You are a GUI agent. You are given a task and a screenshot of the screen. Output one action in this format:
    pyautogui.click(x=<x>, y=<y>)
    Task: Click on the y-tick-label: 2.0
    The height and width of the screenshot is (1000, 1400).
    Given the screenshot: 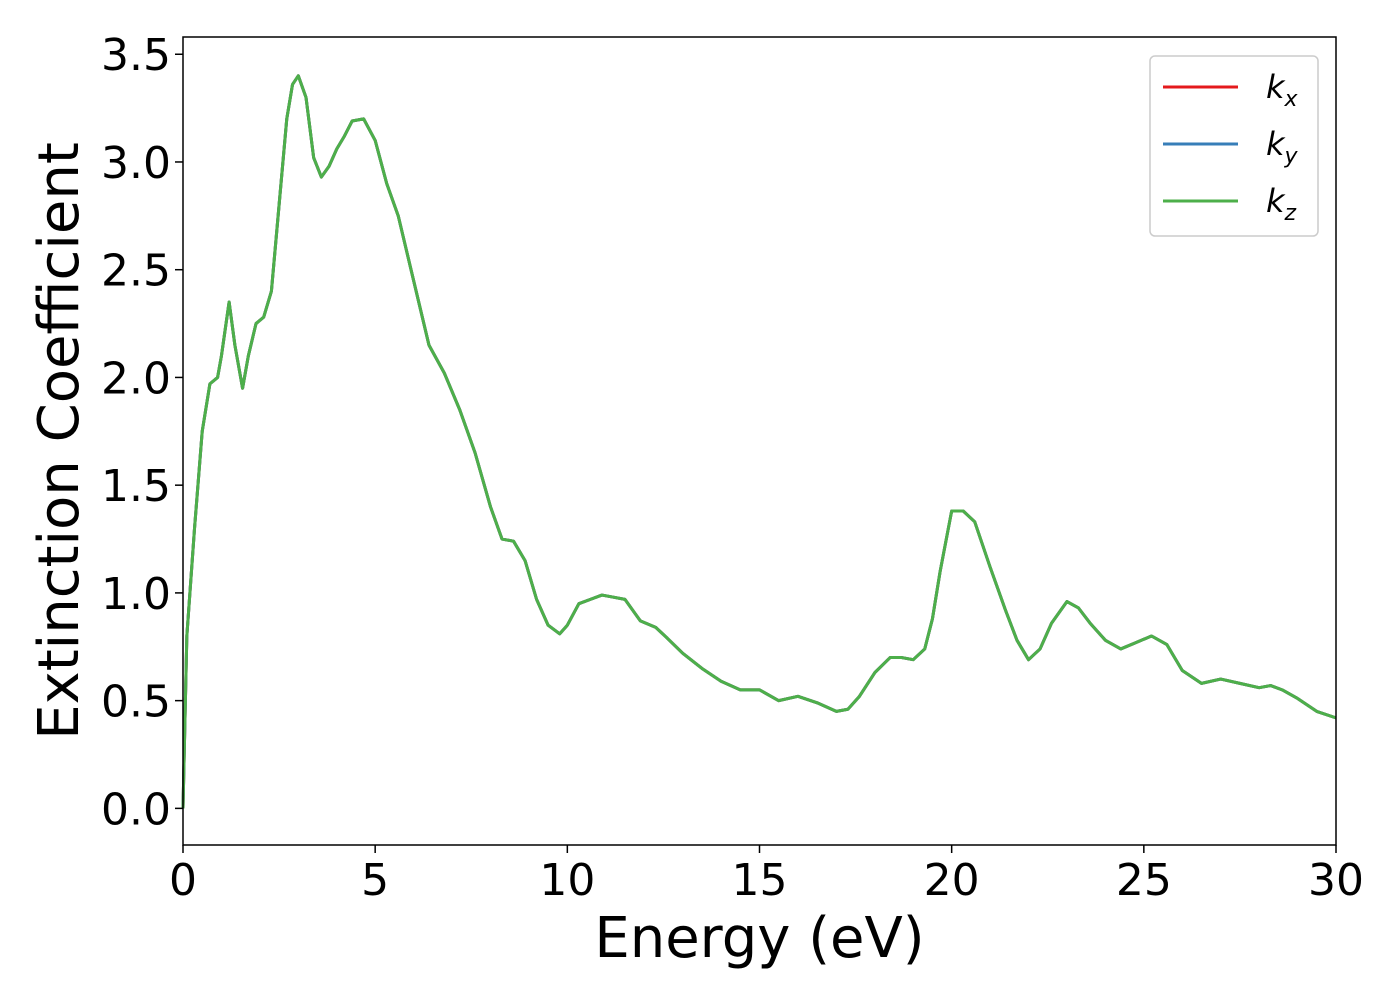 What is the action you would take?
    pyautogui.click(x=136, y=378)
    